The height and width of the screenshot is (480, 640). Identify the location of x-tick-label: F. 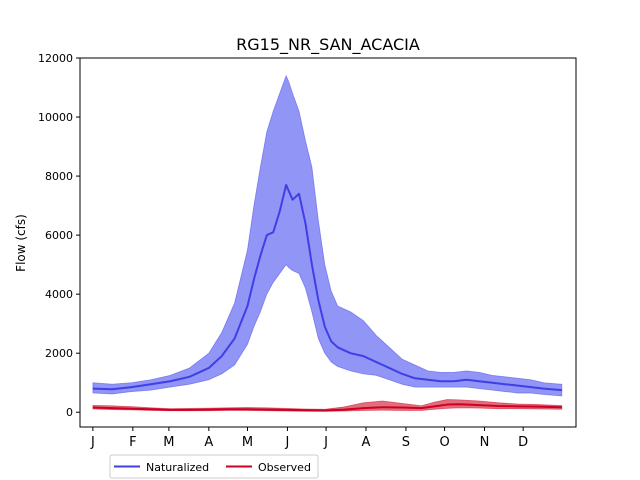
(132, 442).